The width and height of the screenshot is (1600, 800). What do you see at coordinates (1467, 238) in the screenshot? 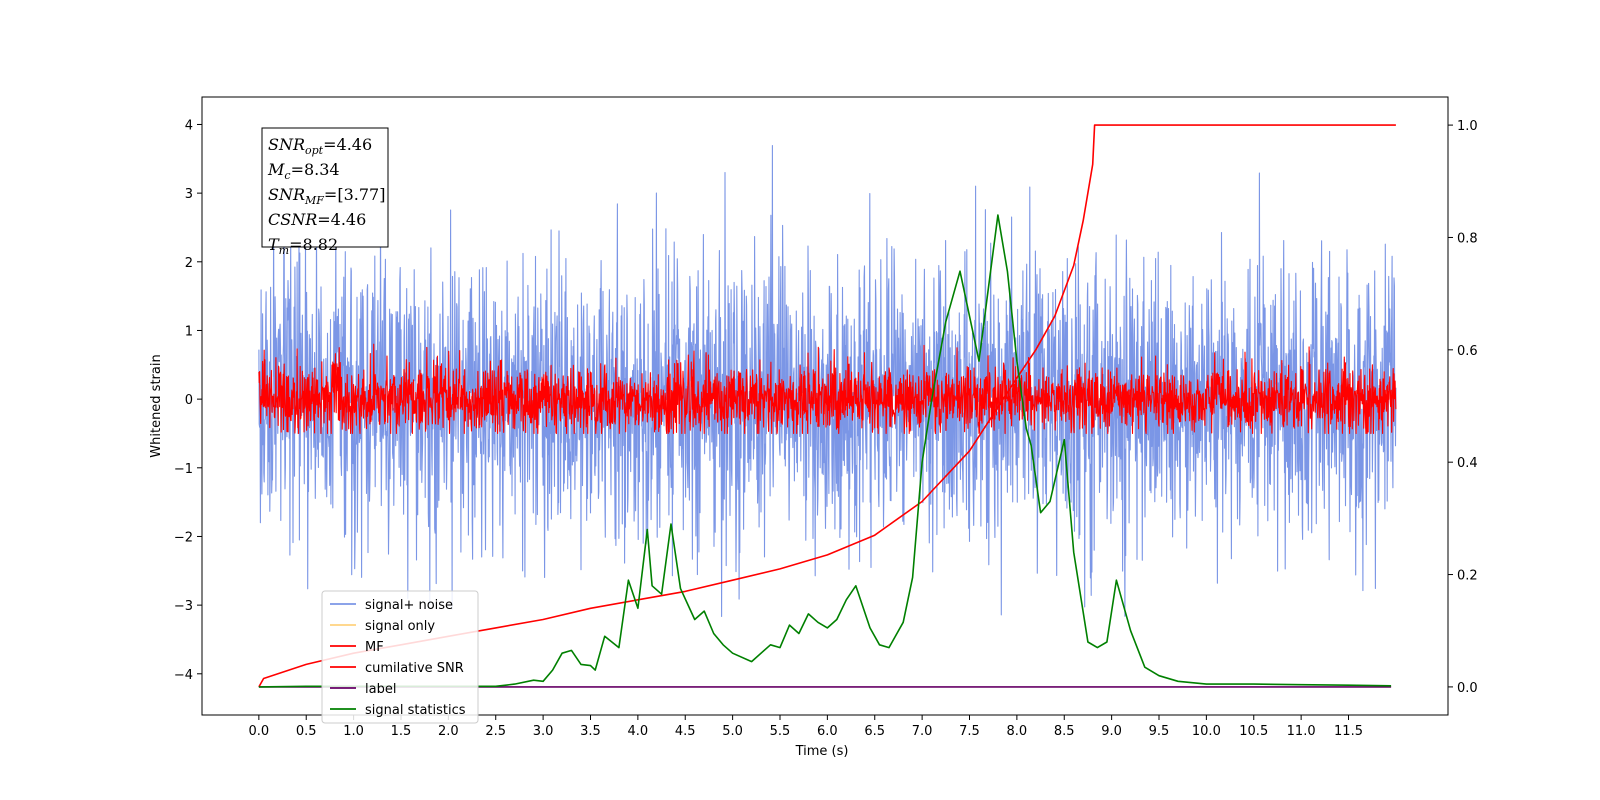
I see `y-tick-label-right: 0.8` at bounding box center [1467, 238].